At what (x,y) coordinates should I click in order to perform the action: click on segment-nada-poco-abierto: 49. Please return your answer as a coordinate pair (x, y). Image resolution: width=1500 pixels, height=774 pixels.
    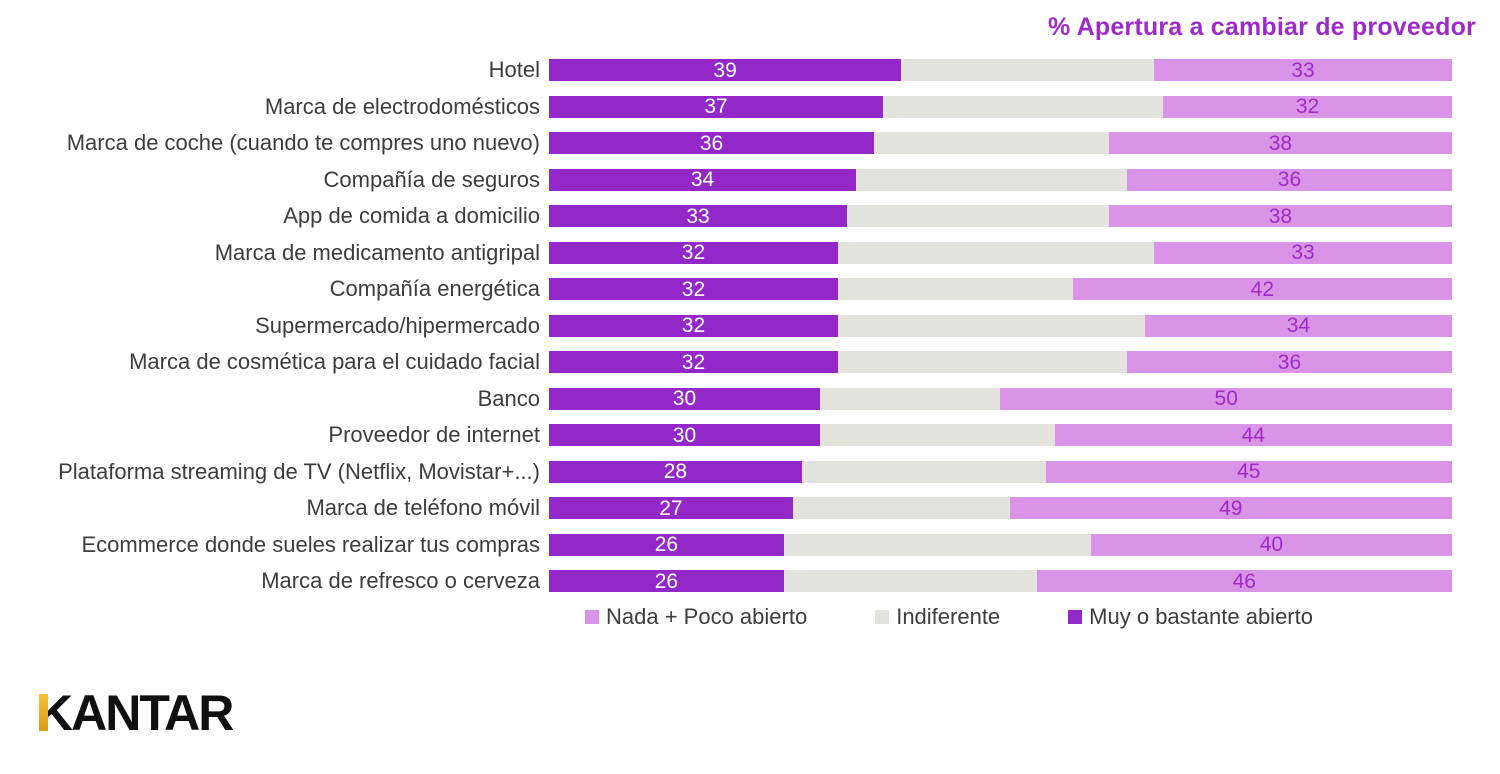
    Looking at the image, I should click on (1230, 508).